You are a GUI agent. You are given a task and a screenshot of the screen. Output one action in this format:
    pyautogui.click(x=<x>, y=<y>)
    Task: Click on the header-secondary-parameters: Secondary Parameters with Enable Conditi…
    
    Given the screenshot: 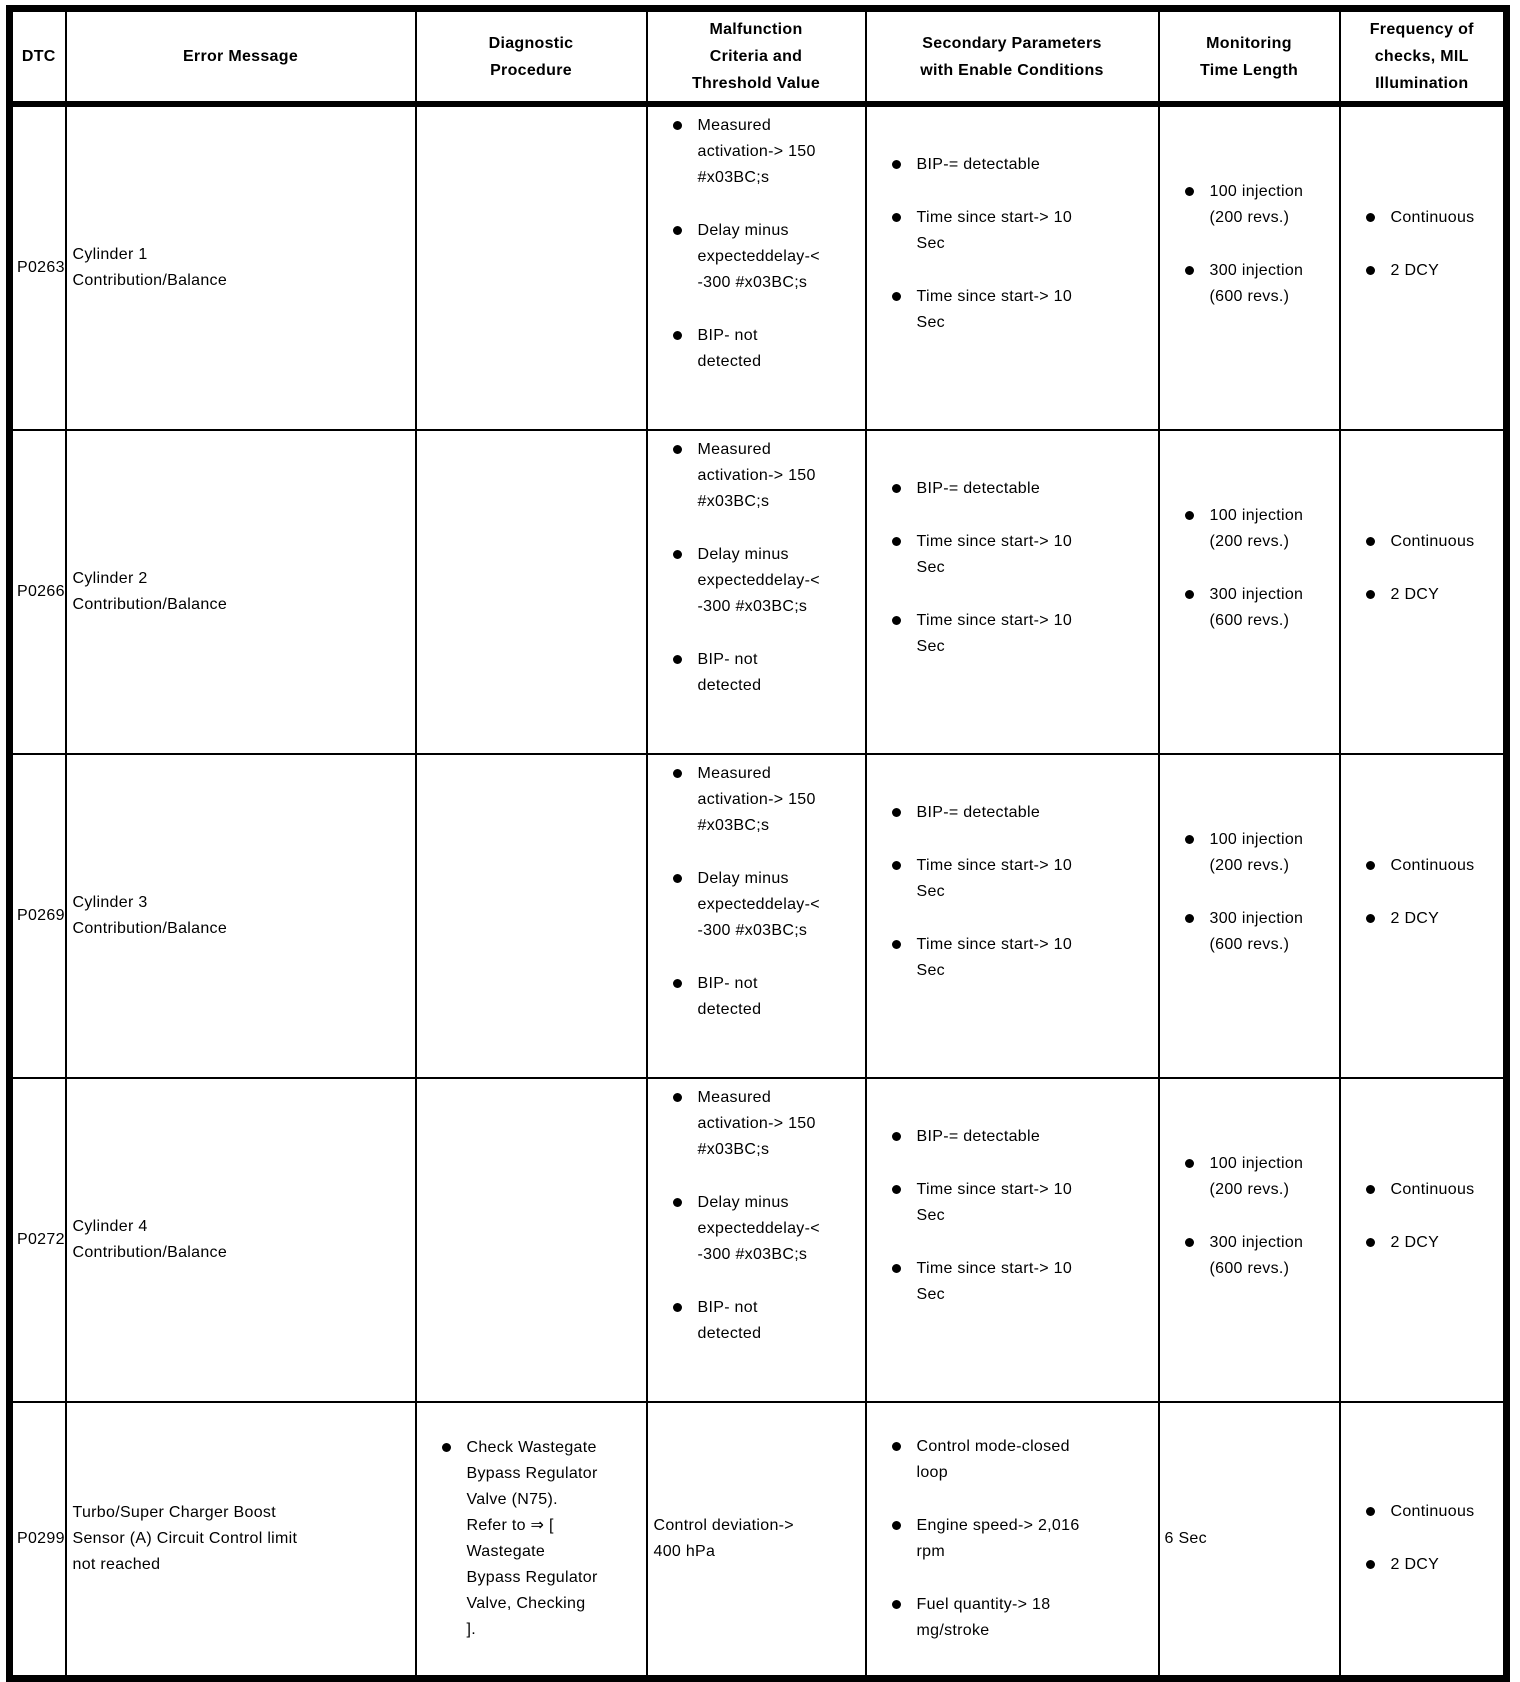 What is the action you would take?
    pyautogui.click(x=1012, y=57)
    